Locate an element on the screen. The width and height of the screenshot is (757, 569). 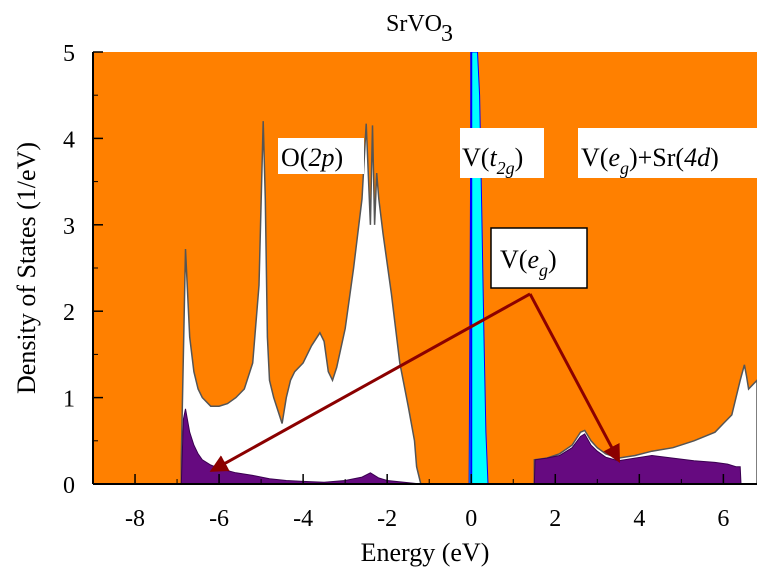
x-tick-label: -8 is located at coordinates (135, 519).